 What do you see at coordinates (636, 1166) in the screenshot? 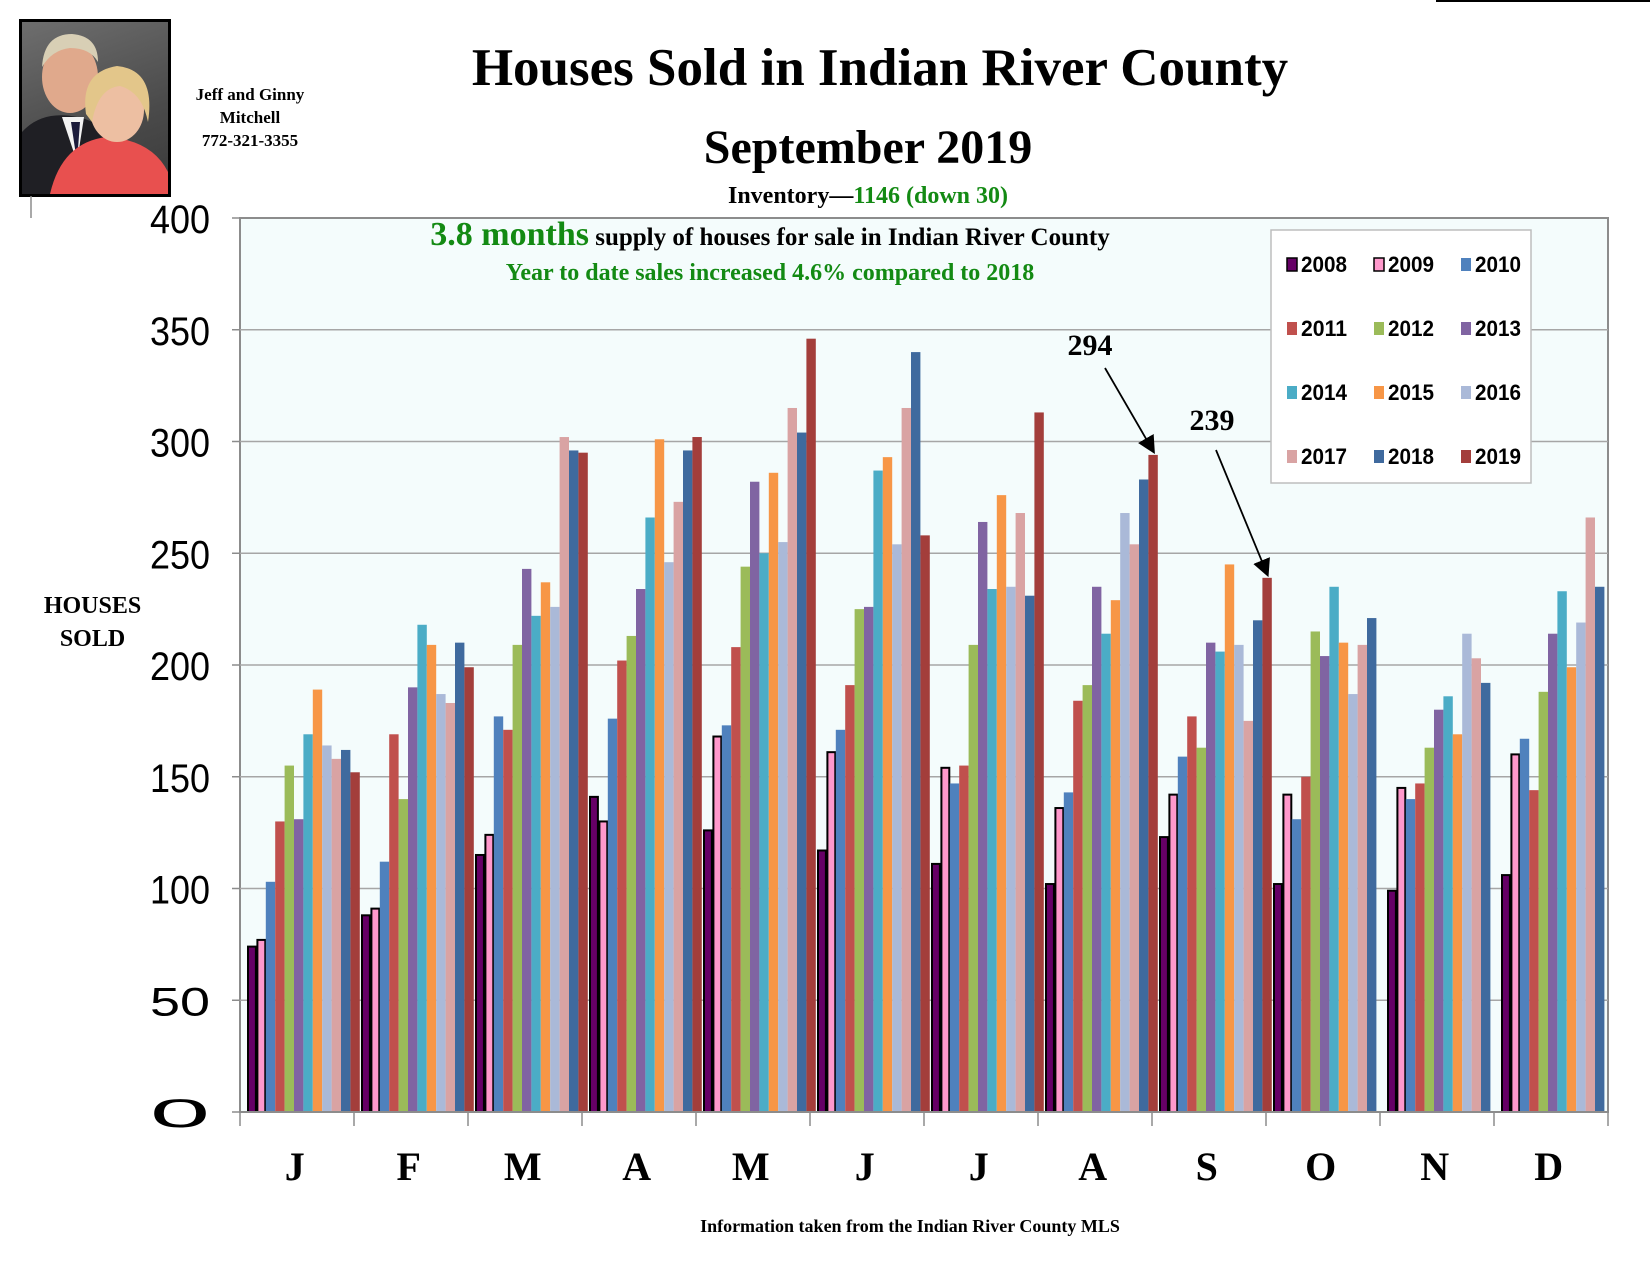
I see `x-tick-label: A` at bounding box center [636, 1166].